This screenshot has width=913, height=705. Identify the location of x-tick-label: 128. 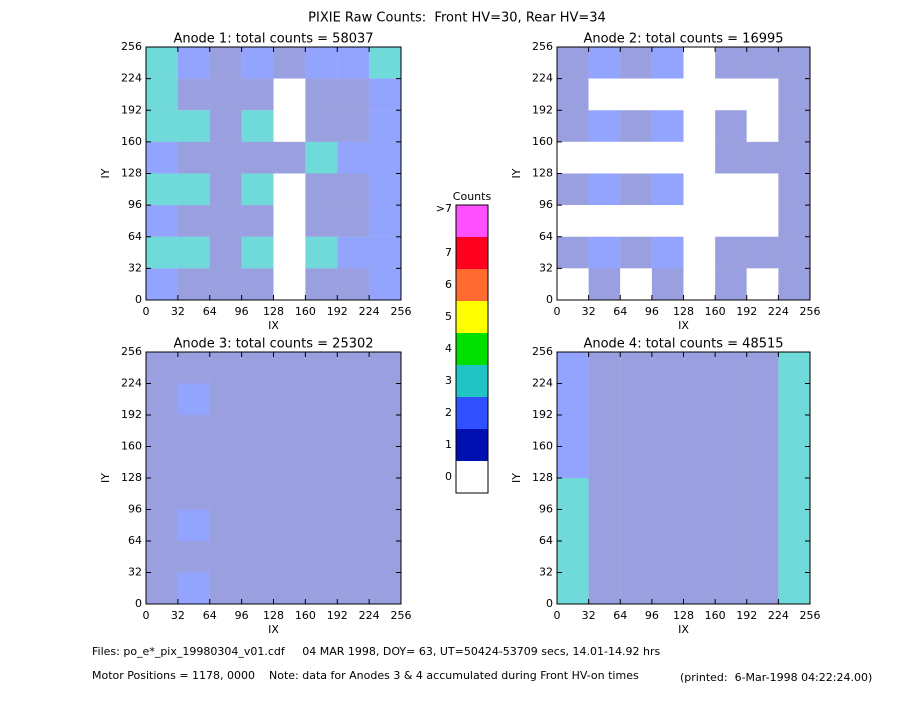
(273, 311).